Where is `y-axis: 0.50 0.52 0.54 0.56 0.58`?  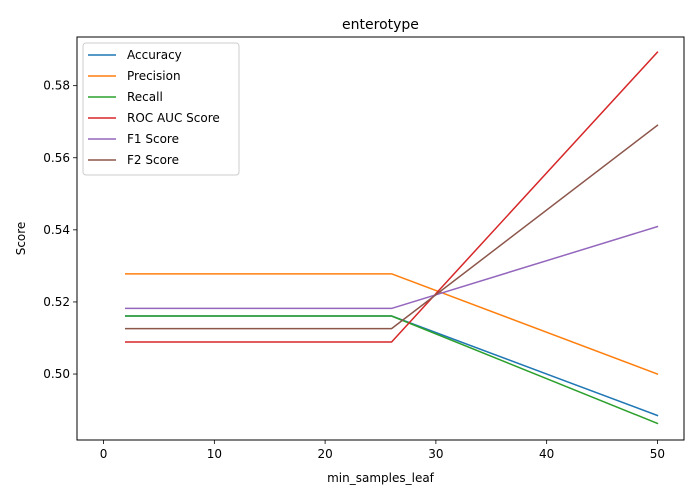
y-axis: 0.50 0.52 0.54 0.56 0.58 is located at coordinates (60, 230).